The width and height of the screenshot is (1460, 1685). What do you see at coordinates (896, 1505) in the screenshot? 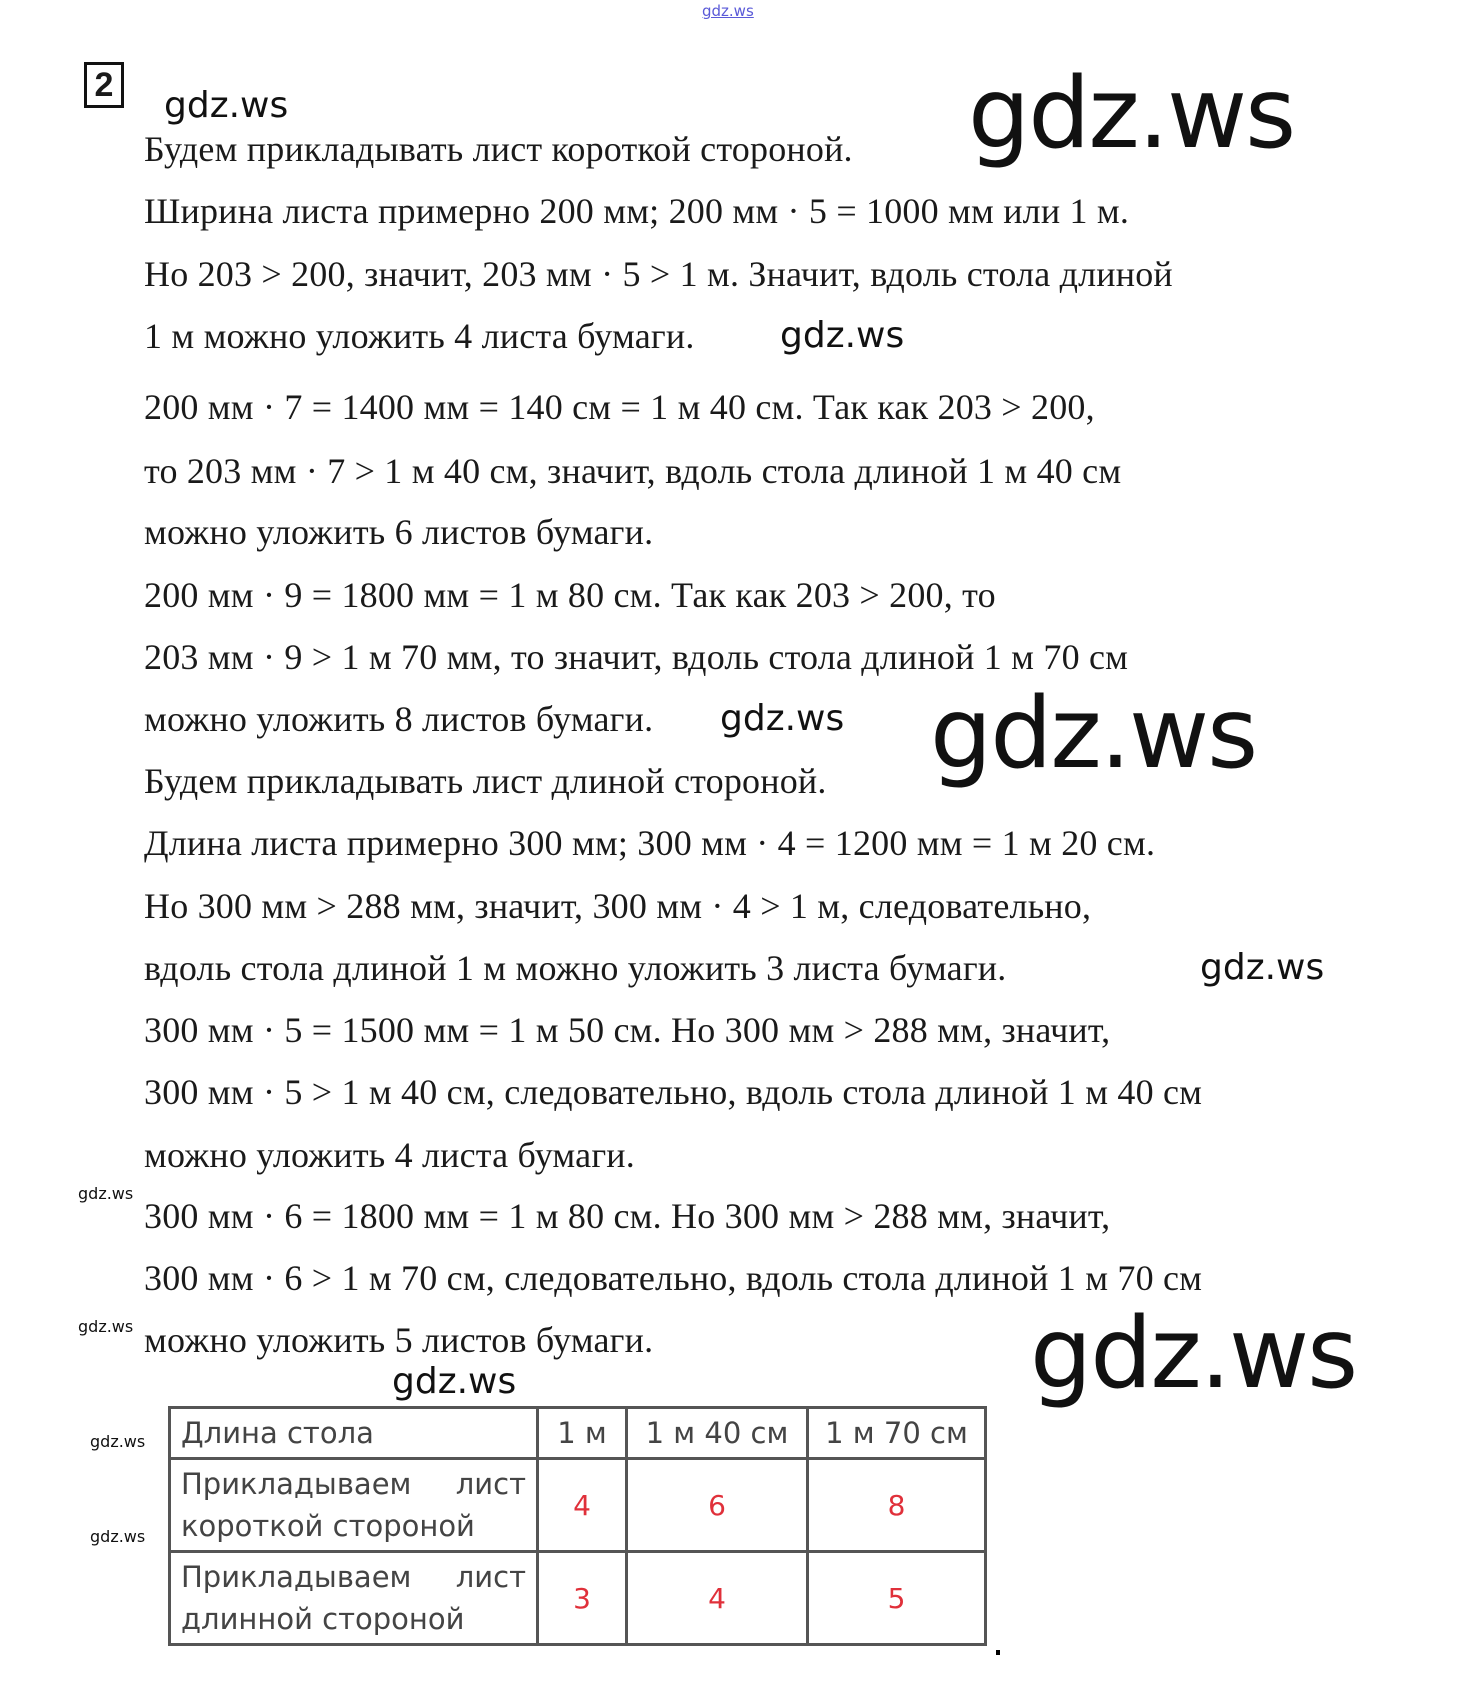
I see `value-cell: 8` at bounding box center [896, 1505].